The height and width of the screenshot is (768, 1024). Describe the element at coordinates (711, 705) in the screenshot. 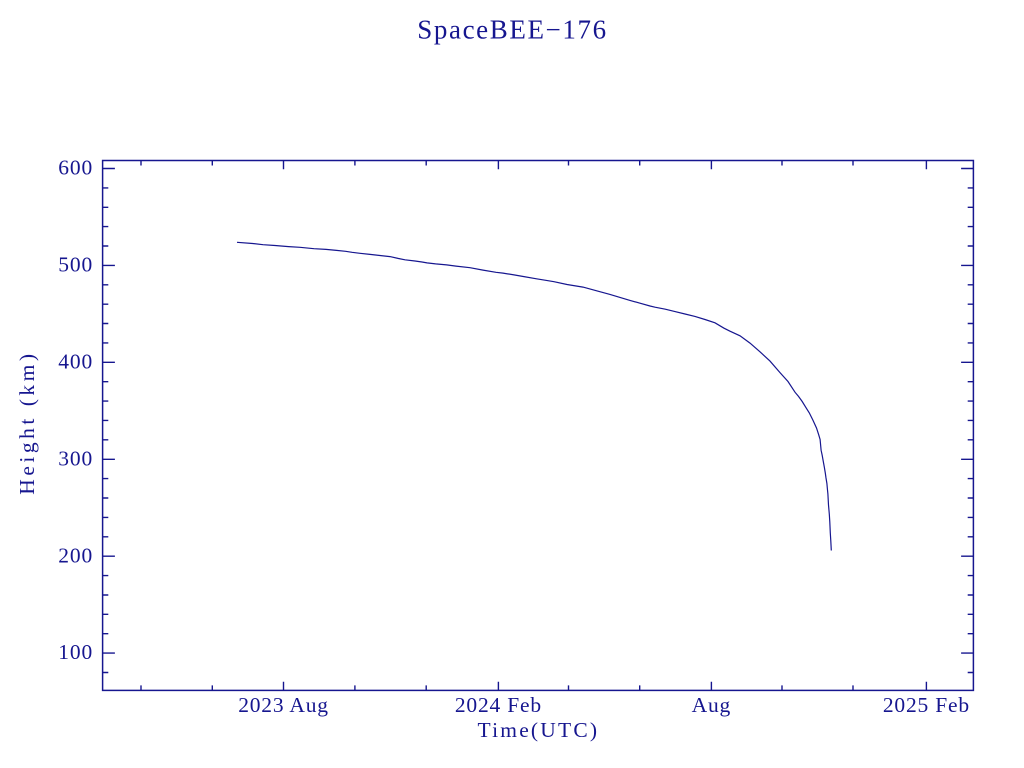

I see `svg-text: Aug` at that location.